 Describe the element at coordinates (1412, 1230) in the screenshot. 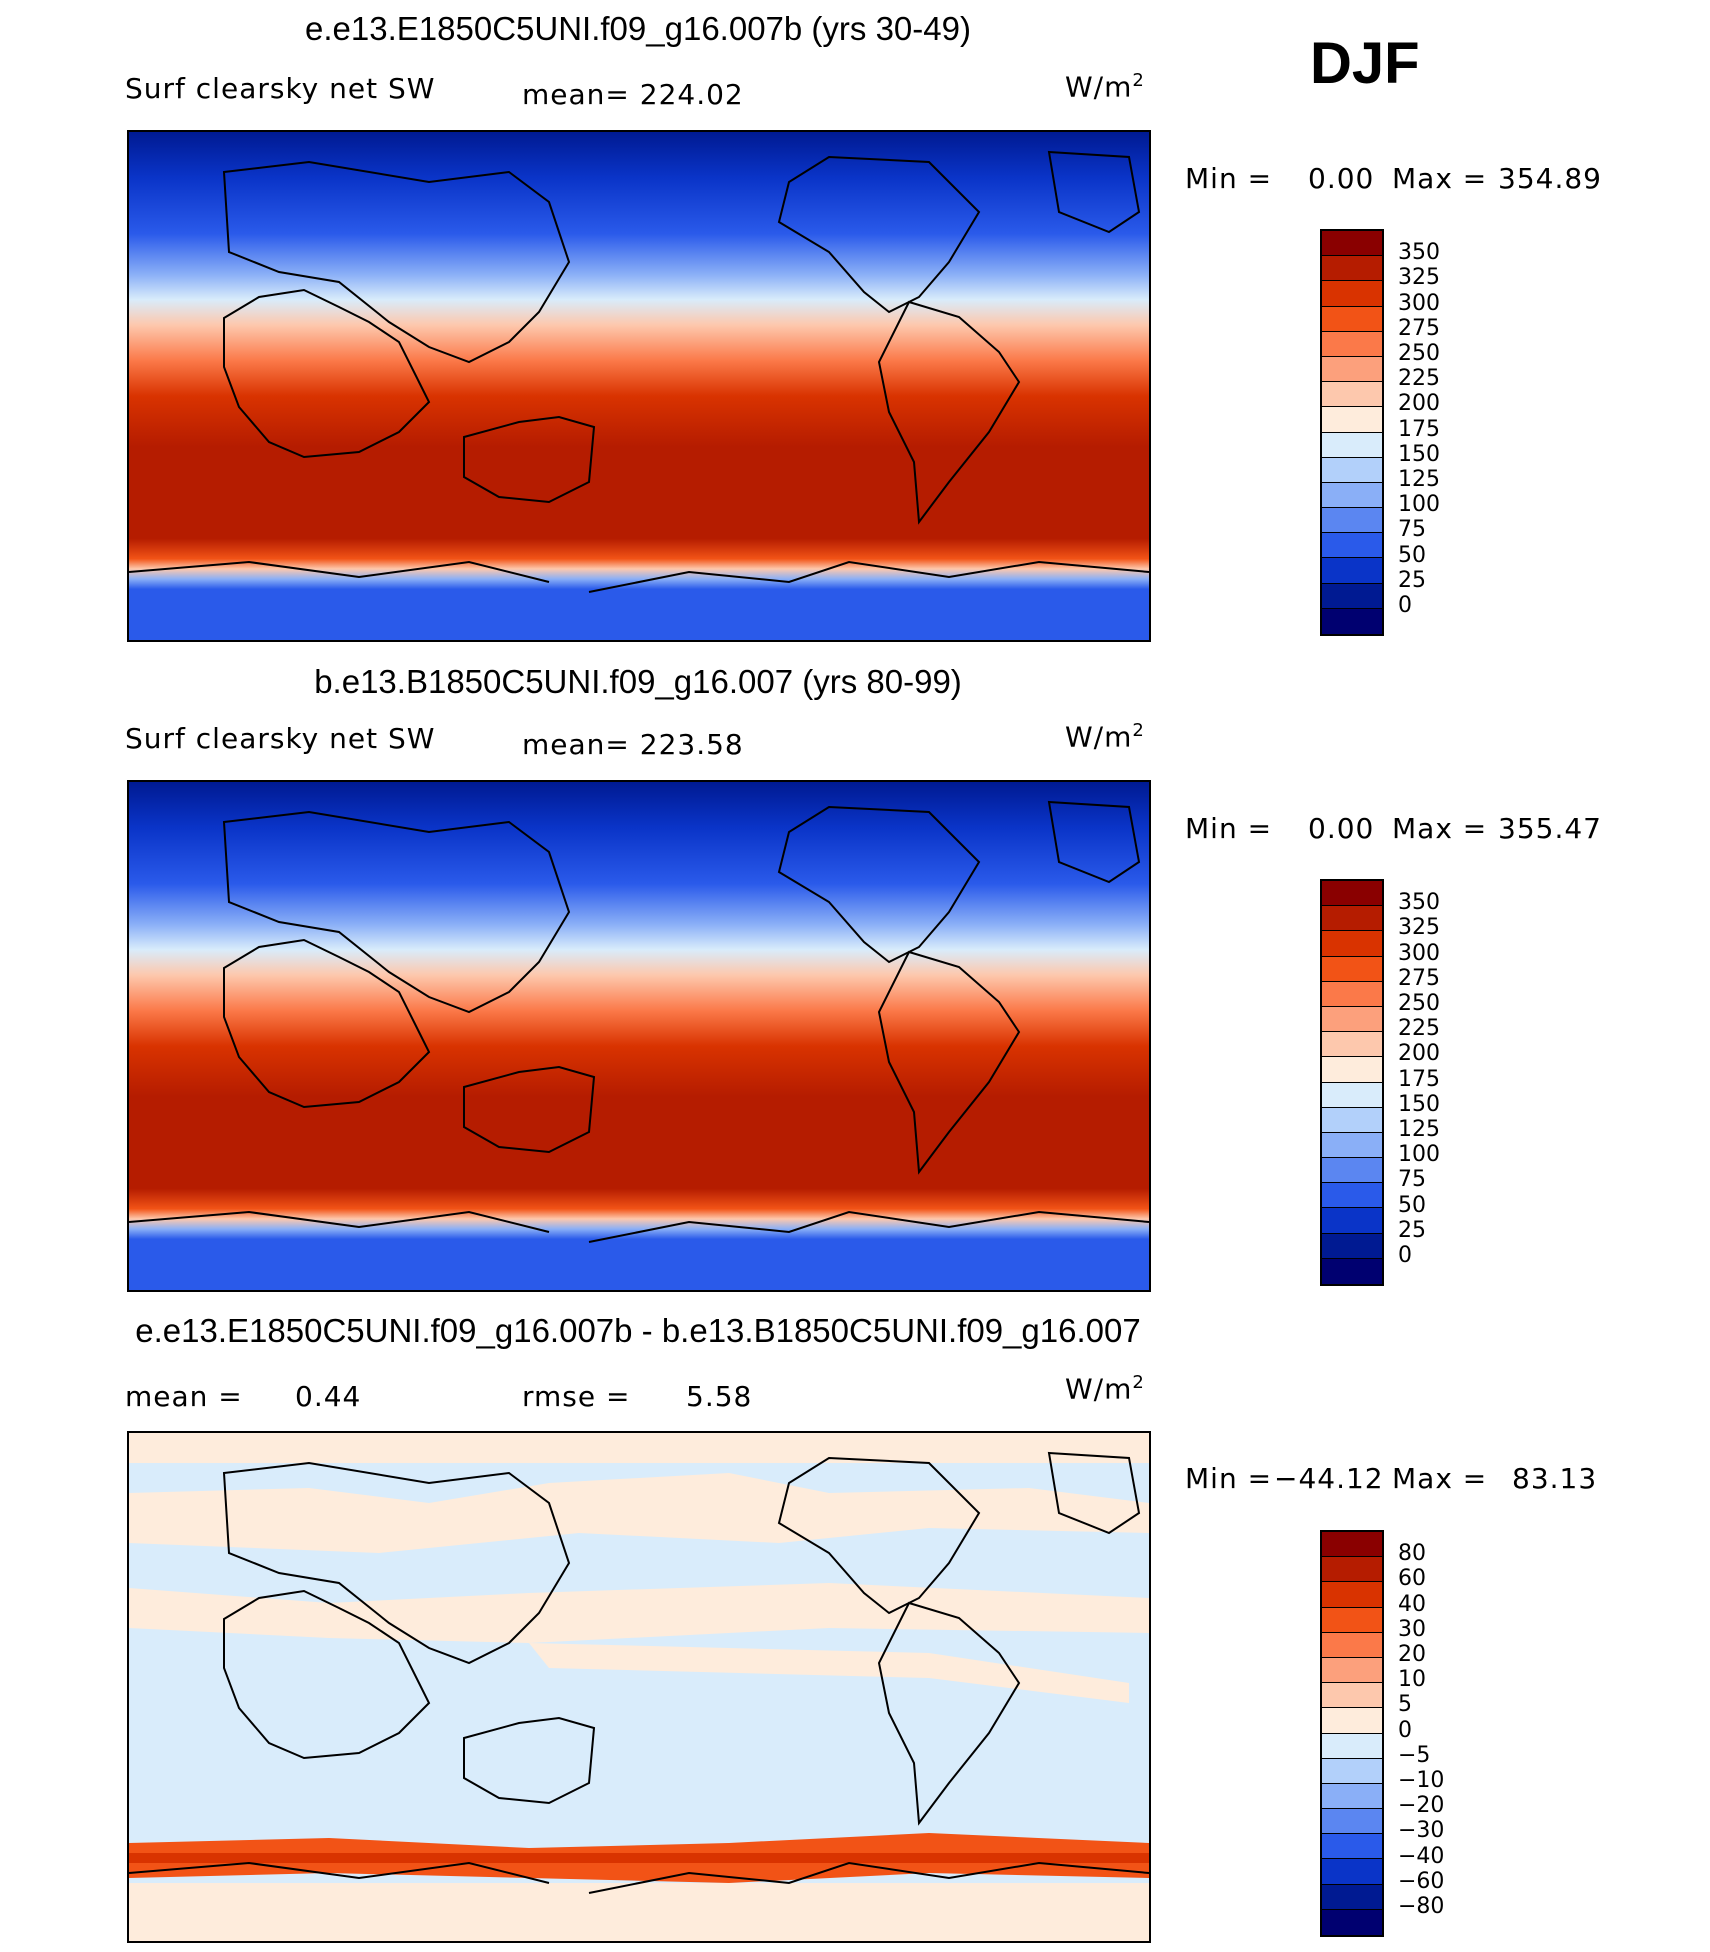

I see `colorbar-tick-label: 25` at that location.